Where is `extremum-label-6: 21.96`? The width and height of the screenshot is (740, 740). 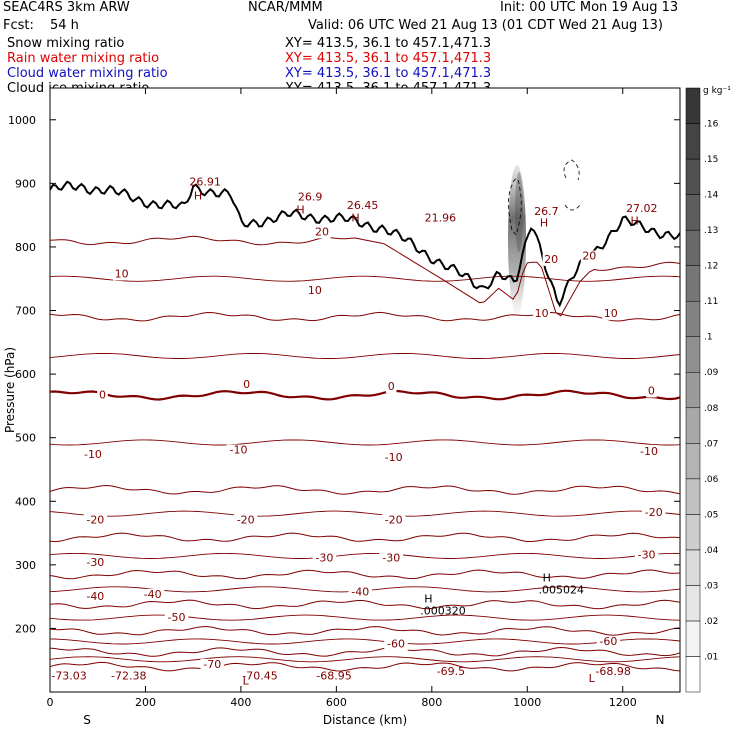 extremum-label-6: 21.96 is located at coordinates (441, 218).